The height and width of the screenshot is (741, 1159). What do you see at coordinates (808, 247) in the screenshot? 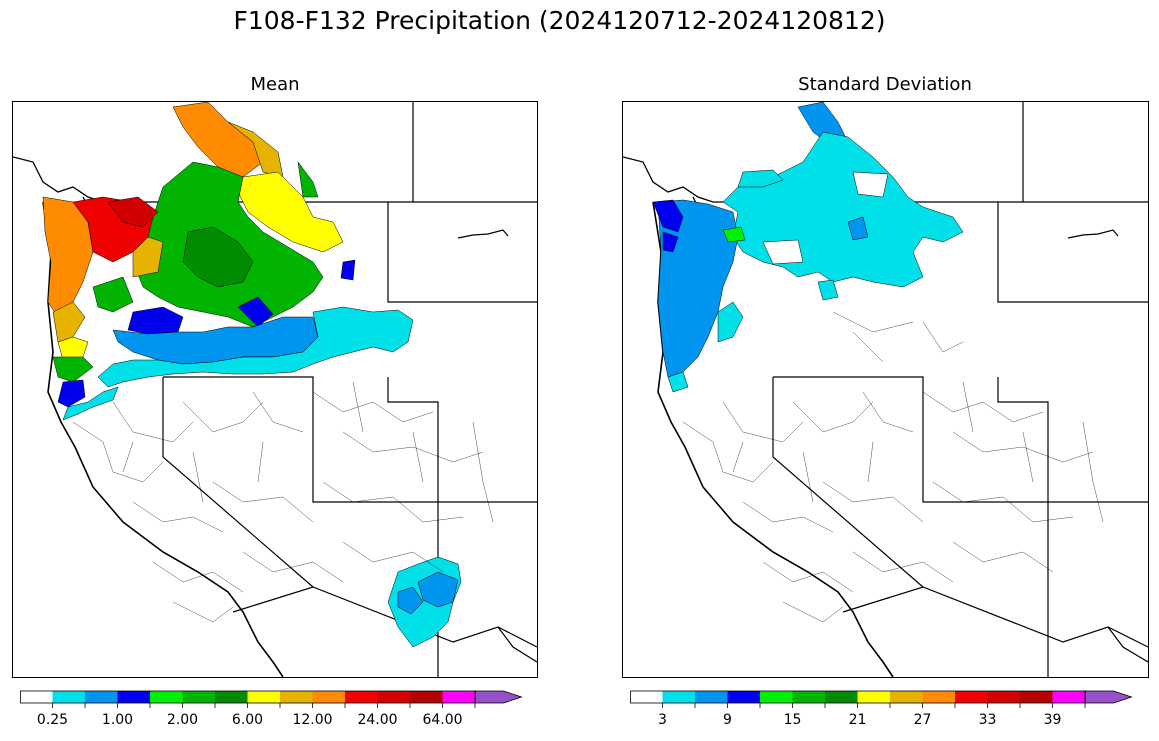
I see `std-dev-fills` at bounding box center [808, 247].